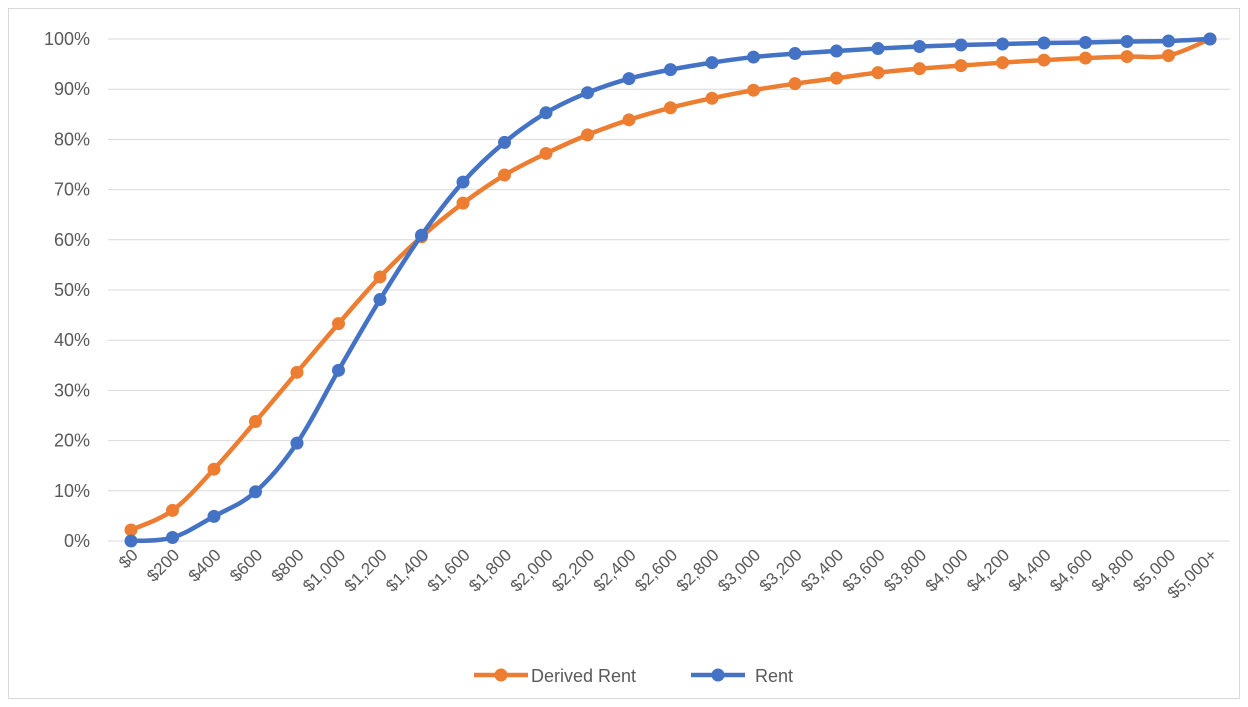 This screenshot has height=707, width=1248. Describe the element at coordinates (774, 676) in the screenshot. I see `legend-label: Rent` at that location.